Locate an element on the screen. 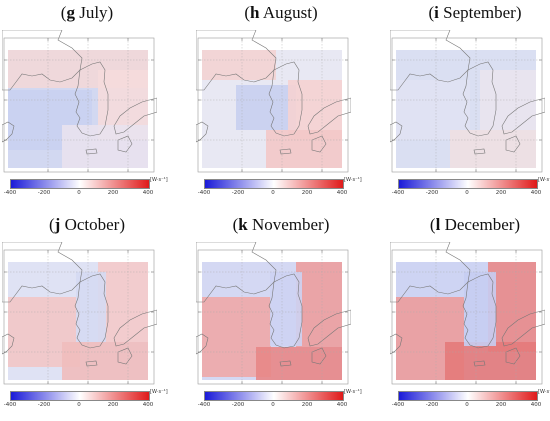  panel-title: (h August) is located at coordinates (281, 12).